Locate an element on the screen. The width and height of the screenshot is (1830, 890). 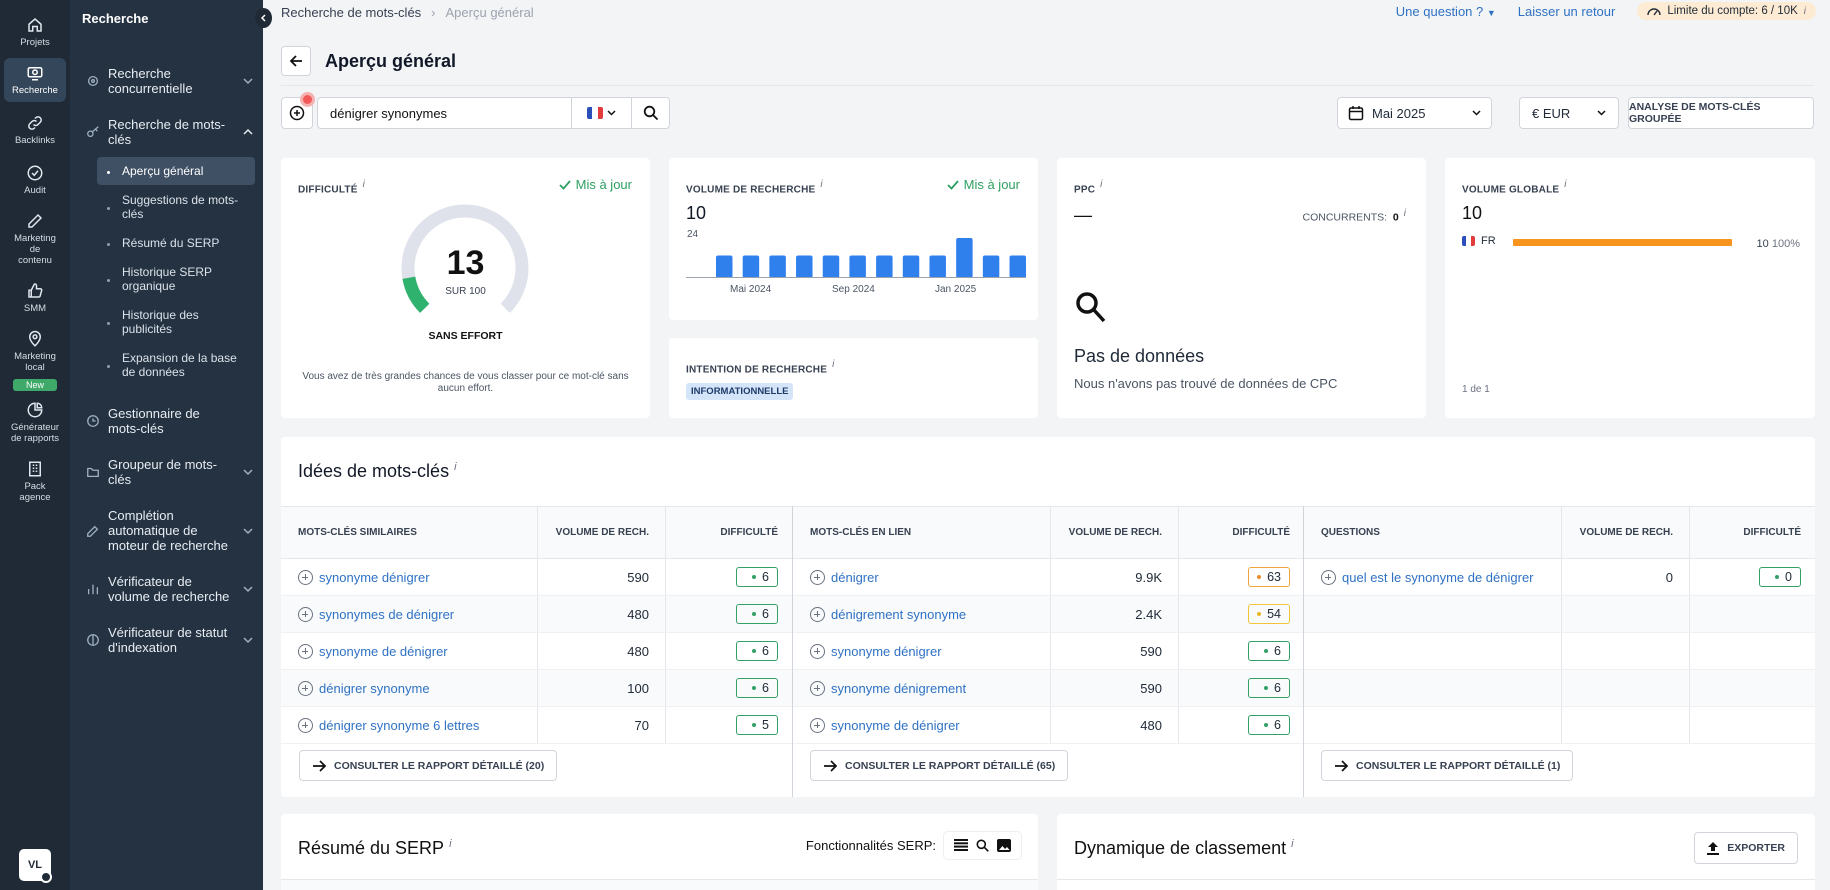
serp-summary-title: Résumé du SERP is located at coordinates (371, 848).